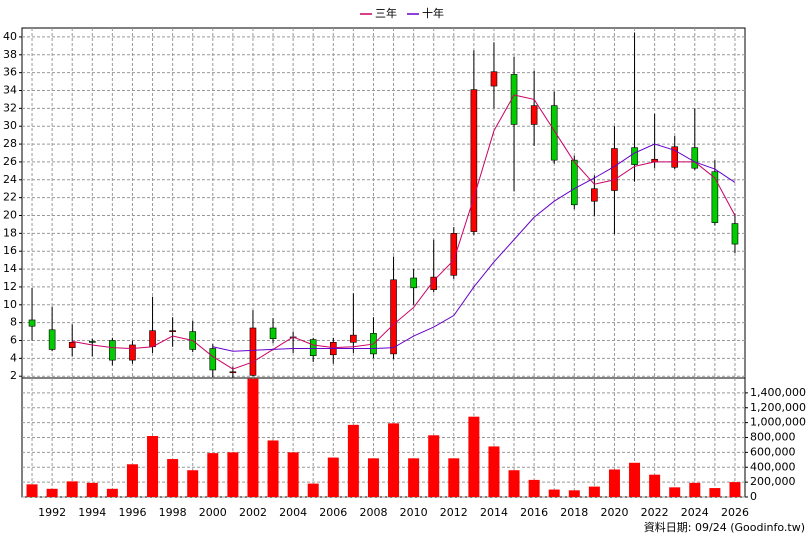 The height and width of the screenshot is (540, 808). I want to click on y-tick-label: 32, so click(10, 107).